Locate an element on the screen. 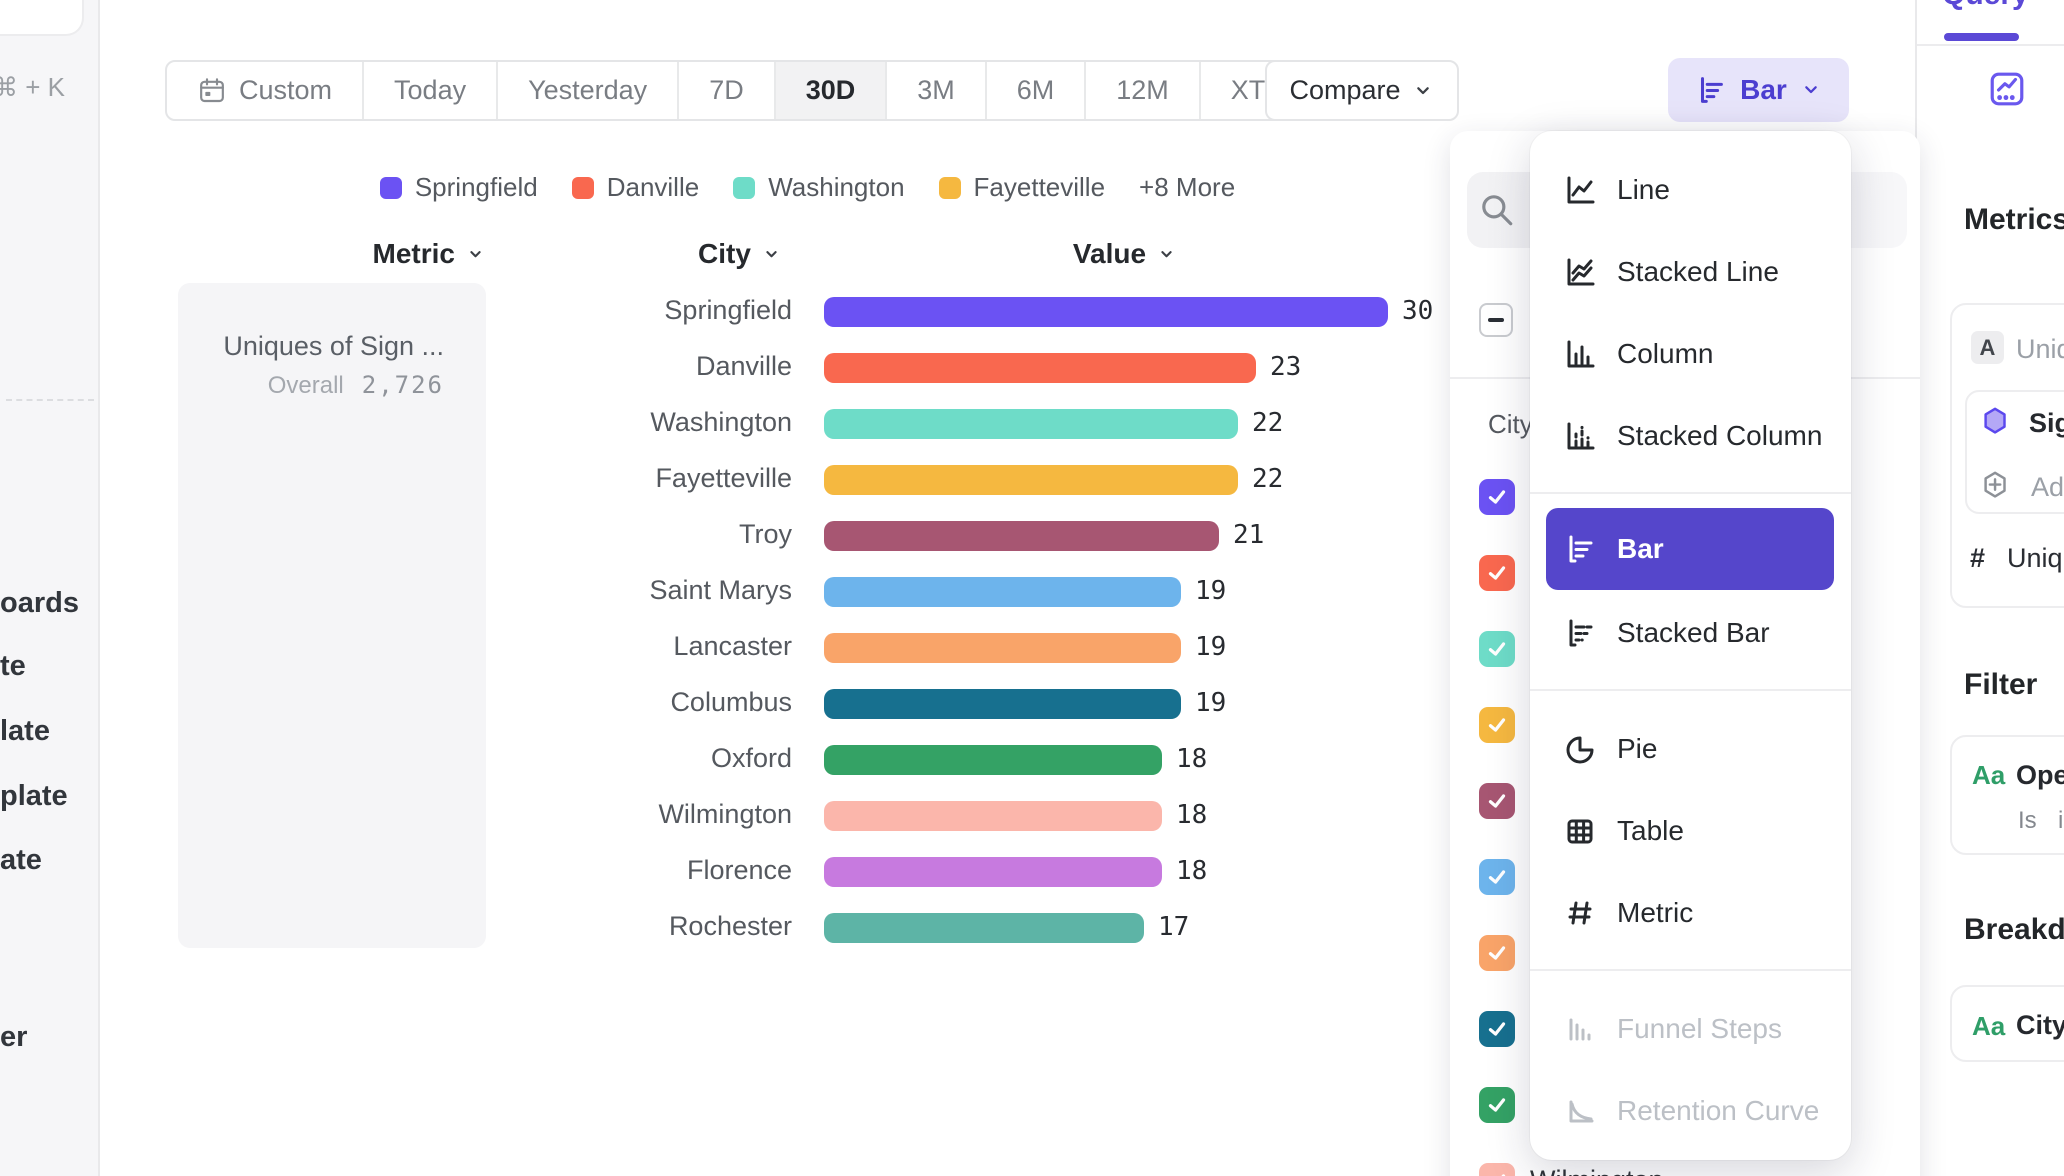 Image resolution: width=2064 pixels, height=1176 pixels. breakdown-card: Aa City is located at coordinates (2007, 1023).